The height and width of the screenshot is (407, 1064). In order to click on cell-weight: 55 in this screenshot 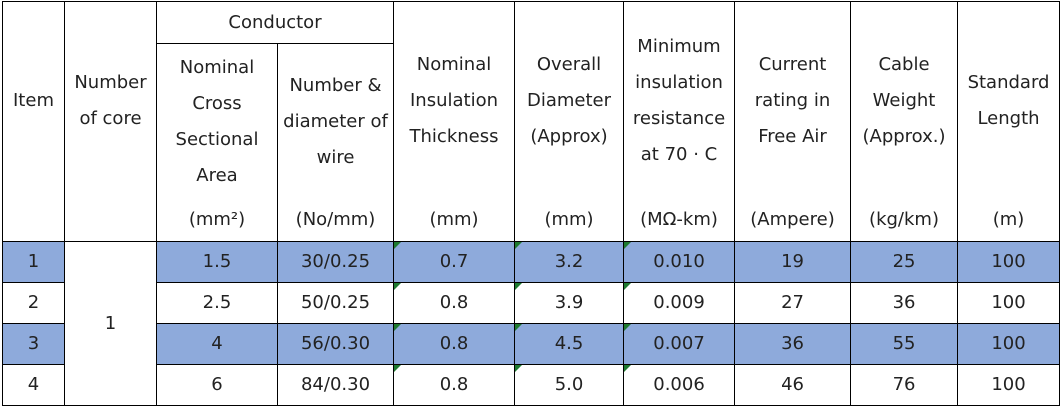, I will do `click(904, 344)`.